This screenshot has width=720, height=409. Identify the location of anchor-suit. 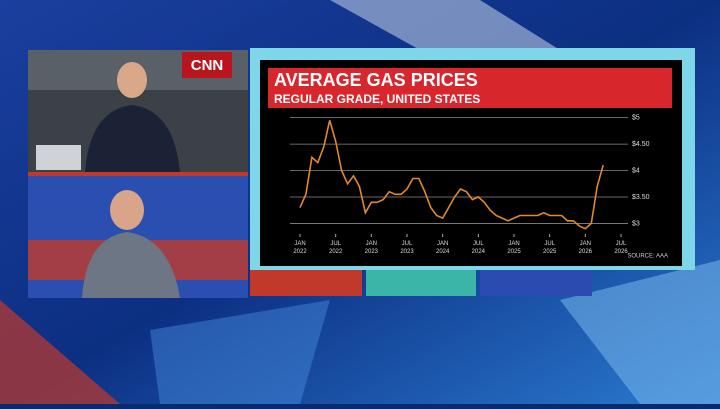
(132, 138).